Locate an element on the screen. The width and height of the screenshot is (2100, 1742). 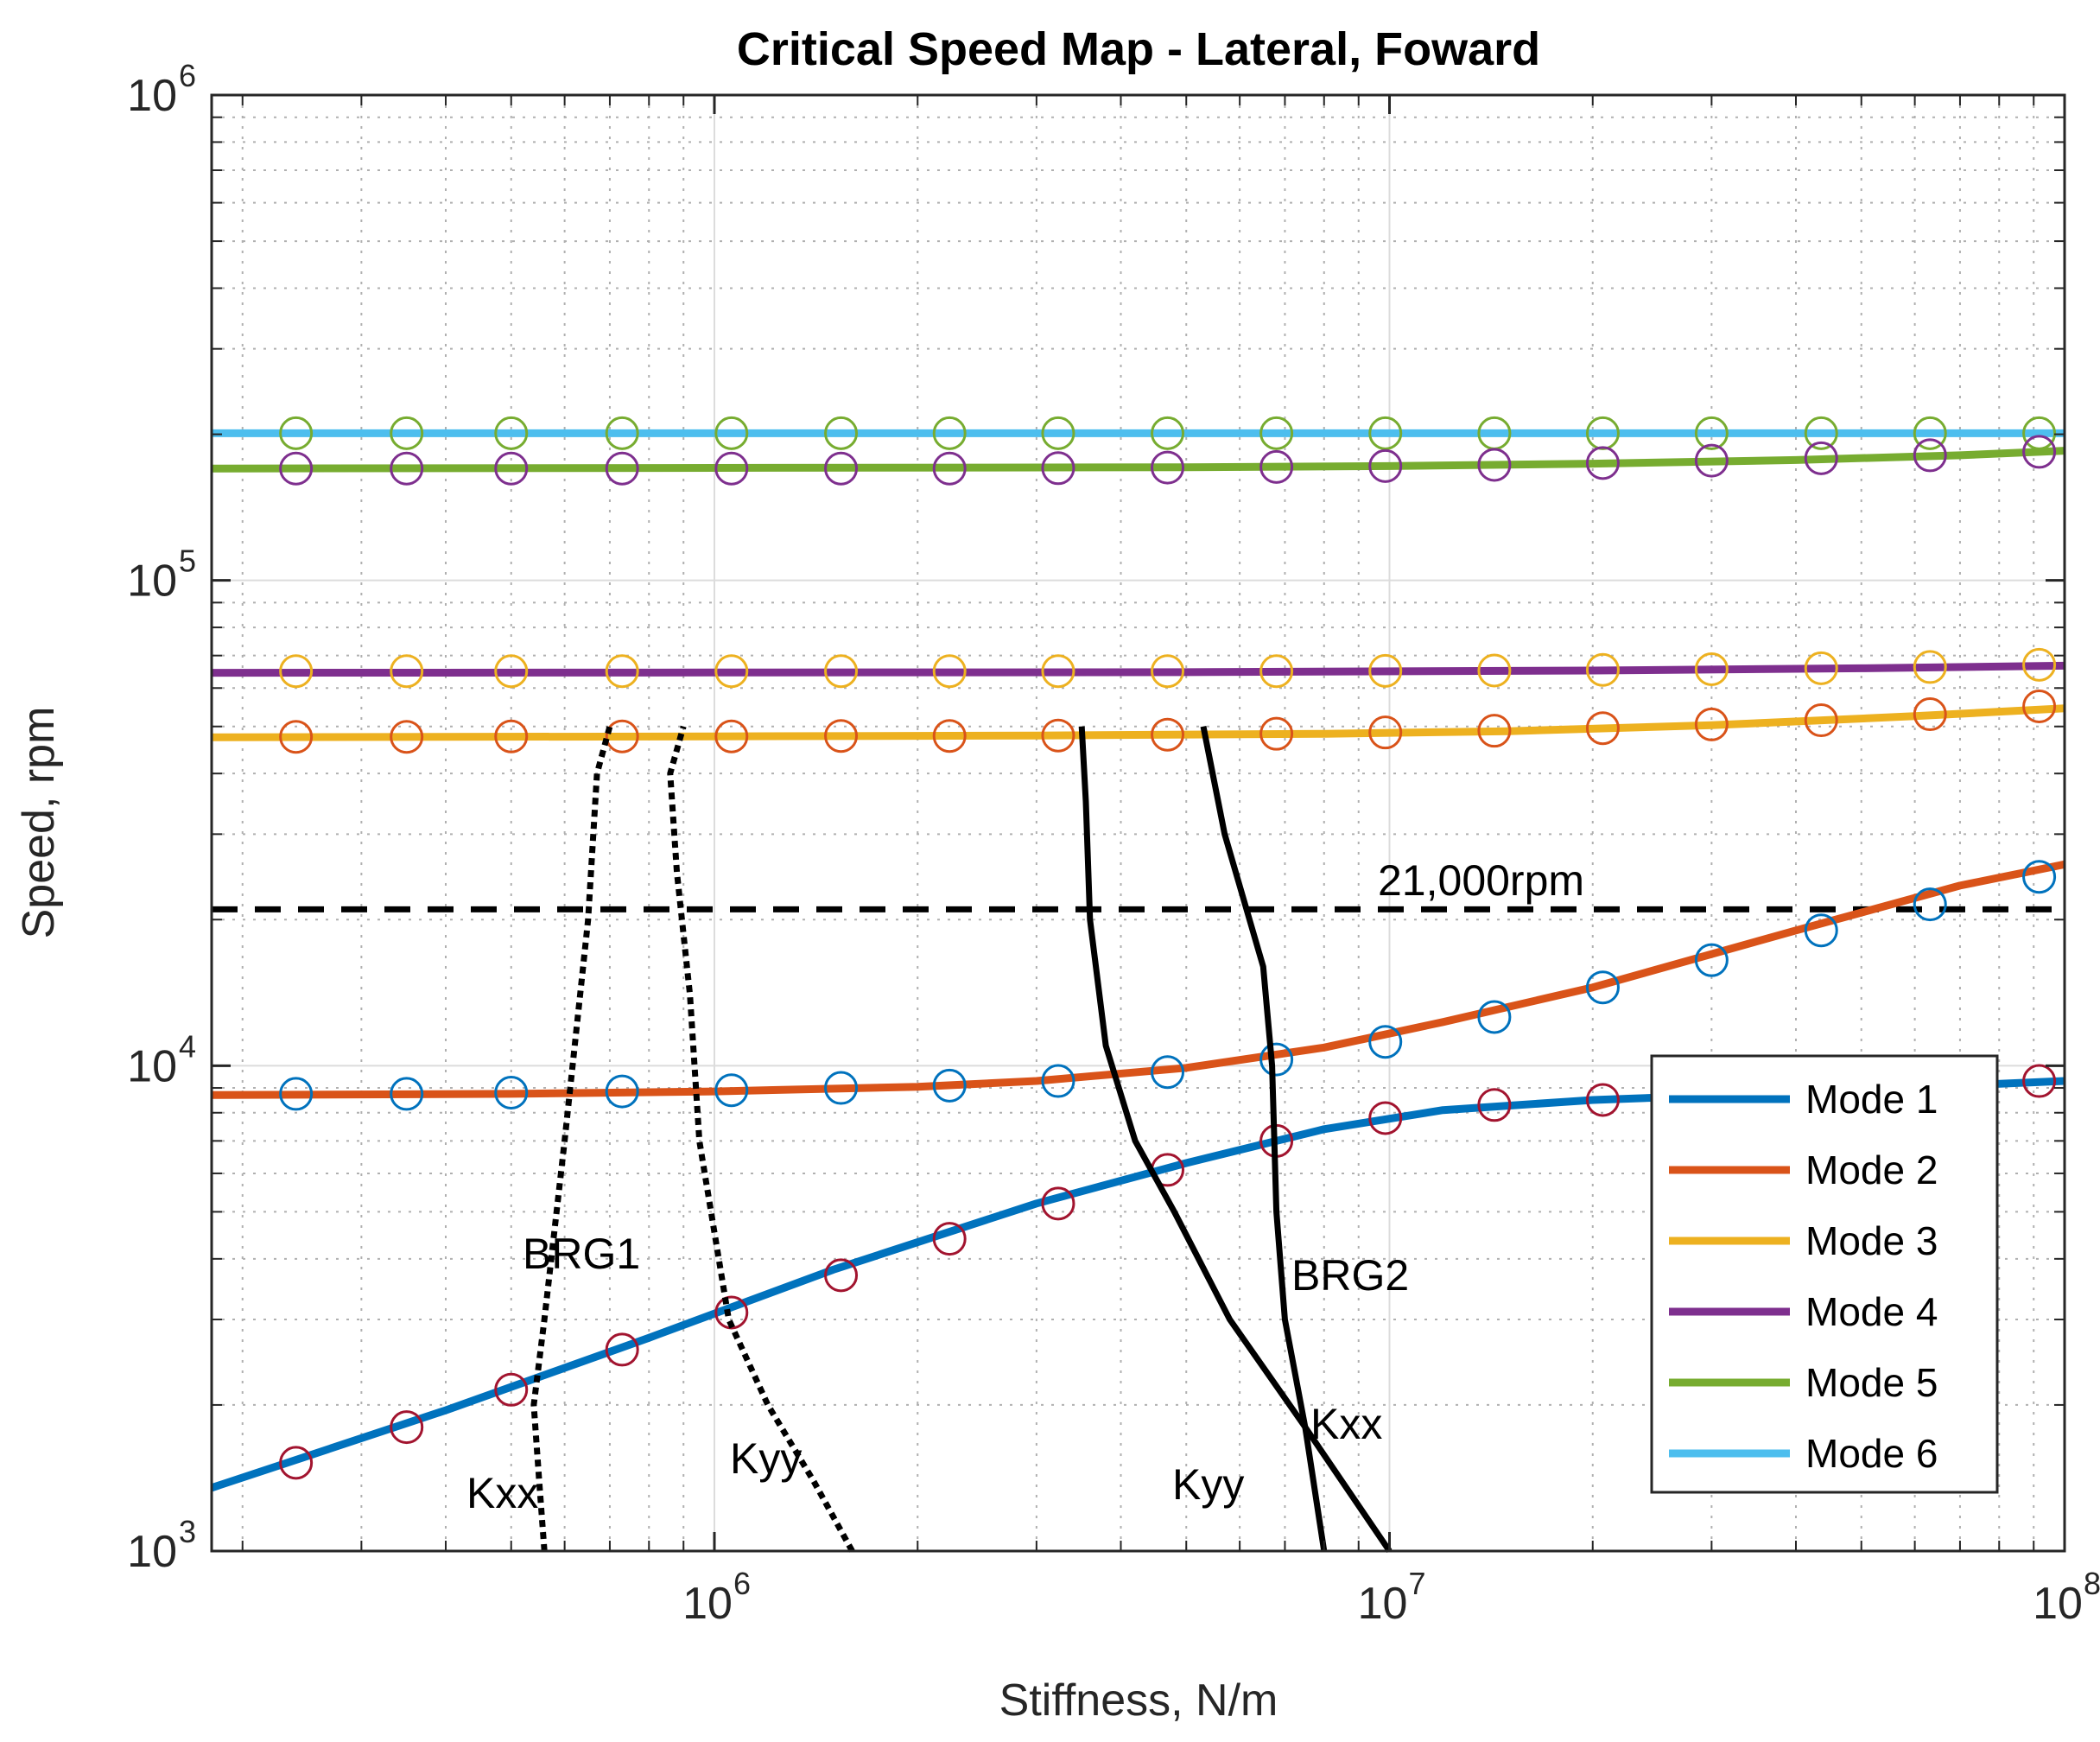
legend-label-mode-2: Mode 2 is located at coordinates (1871, 1170).